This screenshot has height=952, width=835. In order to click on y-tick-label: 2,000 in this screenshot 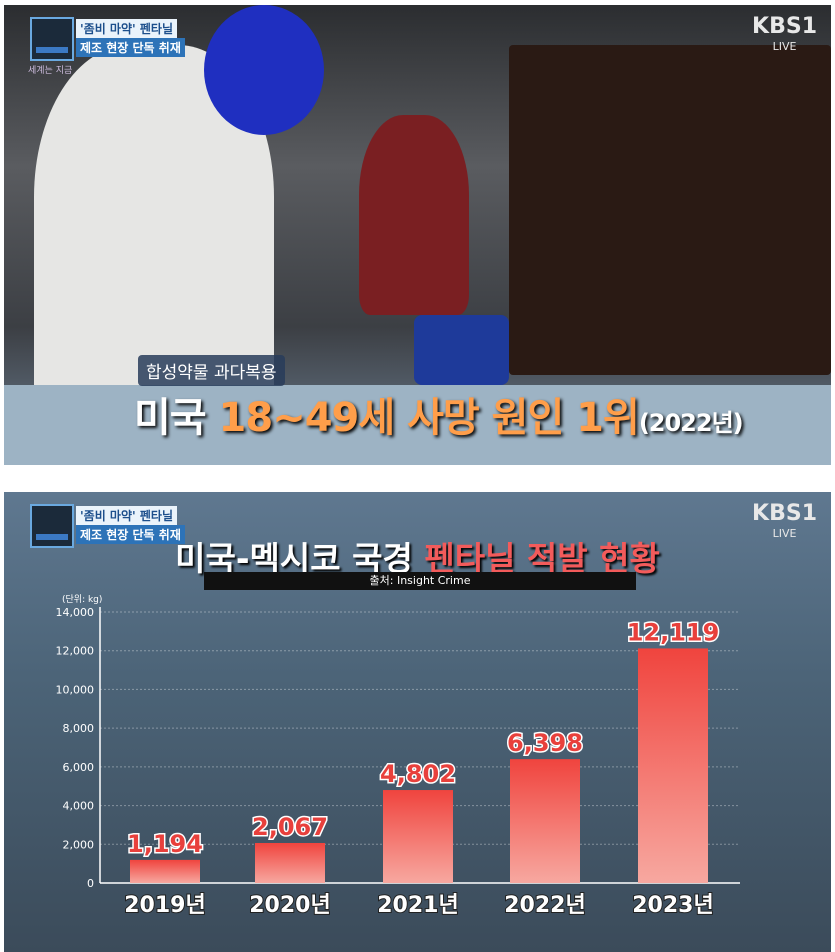, I will do `click(79, 844)`.